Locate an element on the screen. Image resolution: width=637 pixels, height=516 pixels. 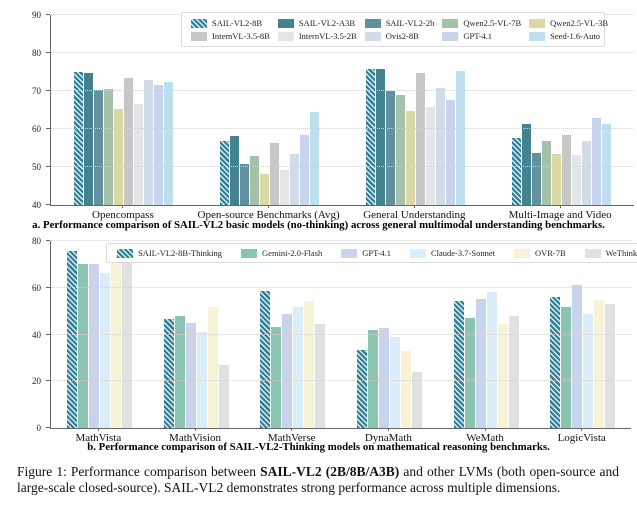
bar-SAIL-VL2-2b is located at coordinates (99, 147).